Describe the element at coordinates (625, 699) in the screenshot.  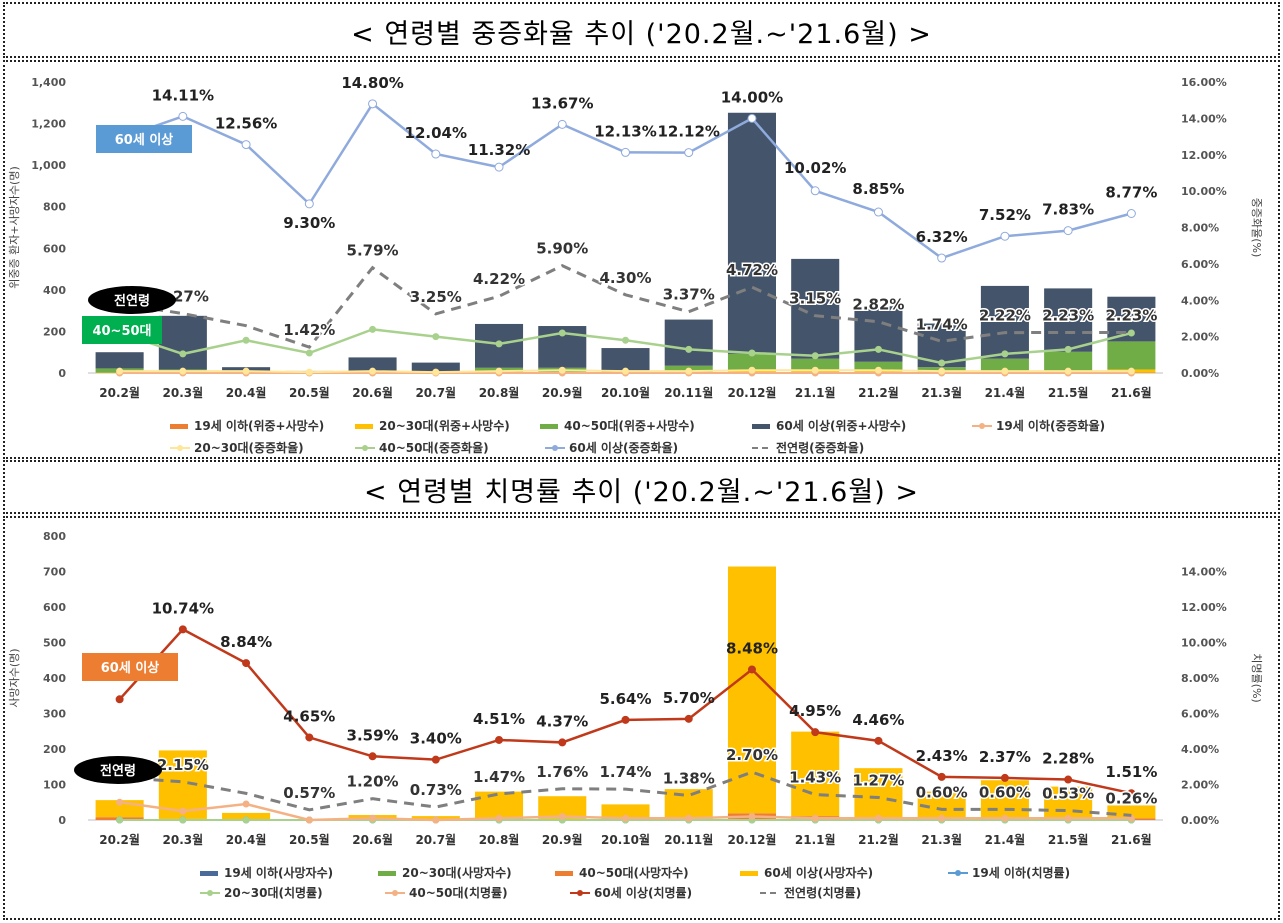
I see `c2-label-60: 5.64%` at that location.